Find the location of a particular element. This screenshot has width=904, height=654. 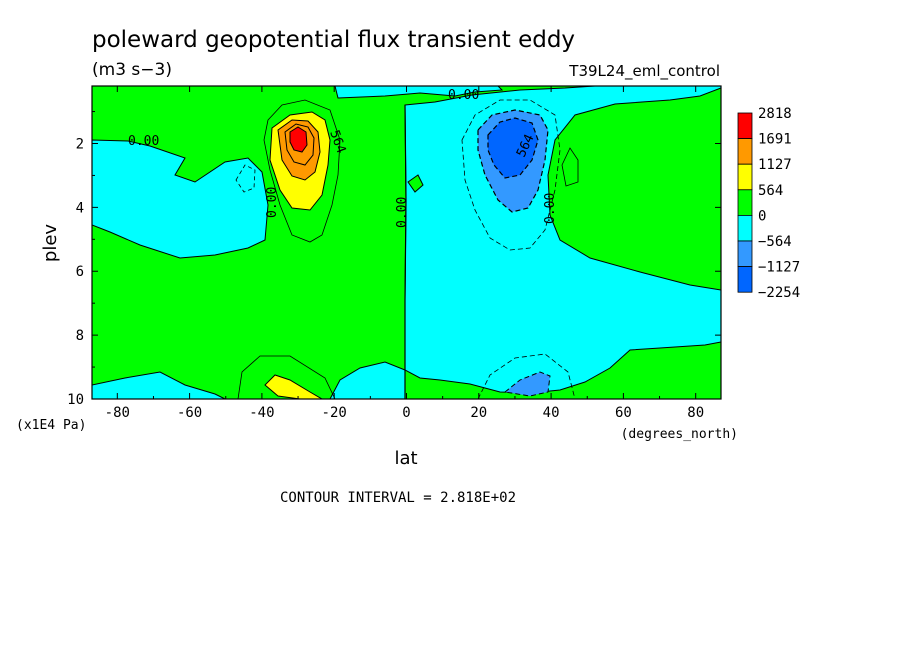

field-negative-top is located at coordinates (419, 92).